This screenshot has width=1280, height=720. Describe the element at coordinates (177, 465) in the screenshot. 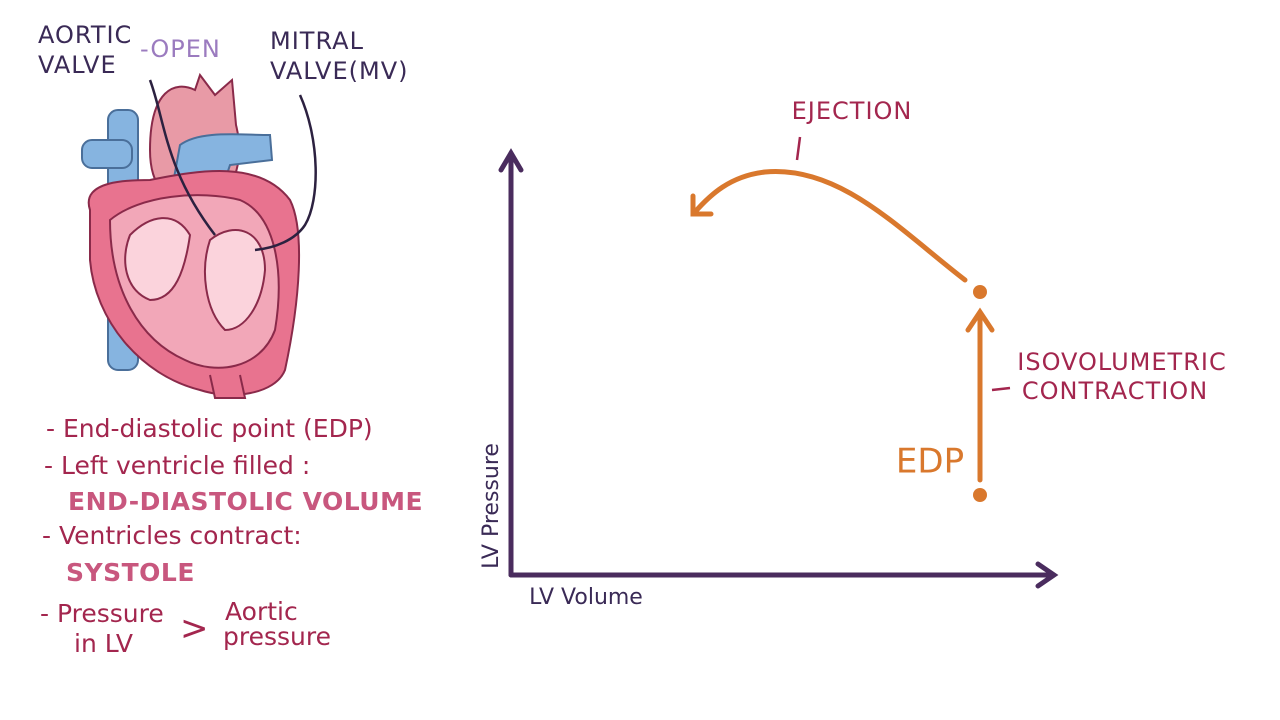

I see `note: - Left ventricle filled :` at that location.